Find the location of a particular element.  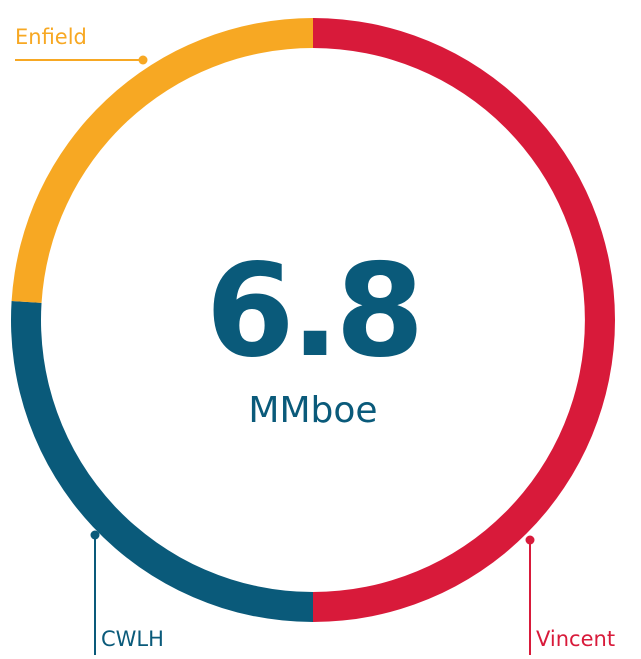

center-label: MMboe is located at coordinates (312, 410).